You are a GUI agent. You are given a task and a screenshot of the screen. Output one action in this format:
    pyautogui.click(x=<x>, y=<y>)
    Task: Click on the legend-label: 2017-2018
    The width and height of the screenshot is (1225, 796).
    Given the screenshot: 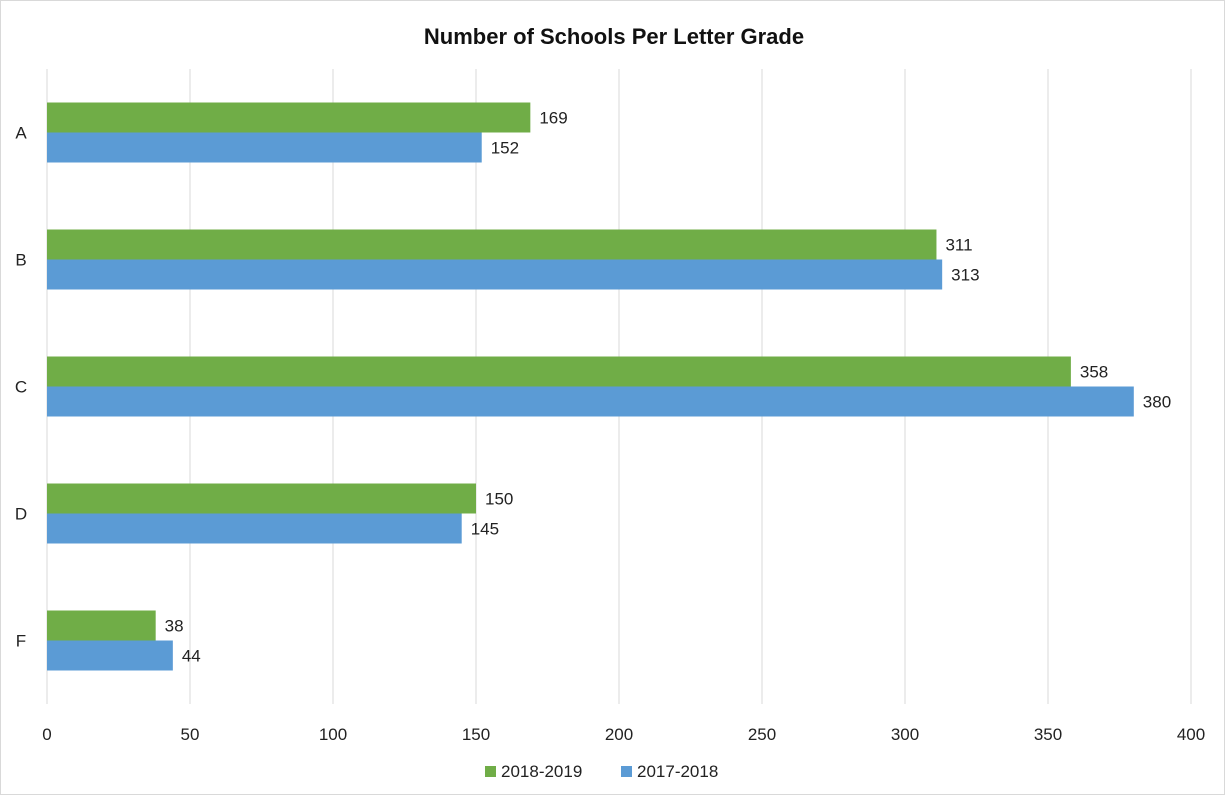 What is the action you would take?
    pyautogui.click(x=677, y=771)
    